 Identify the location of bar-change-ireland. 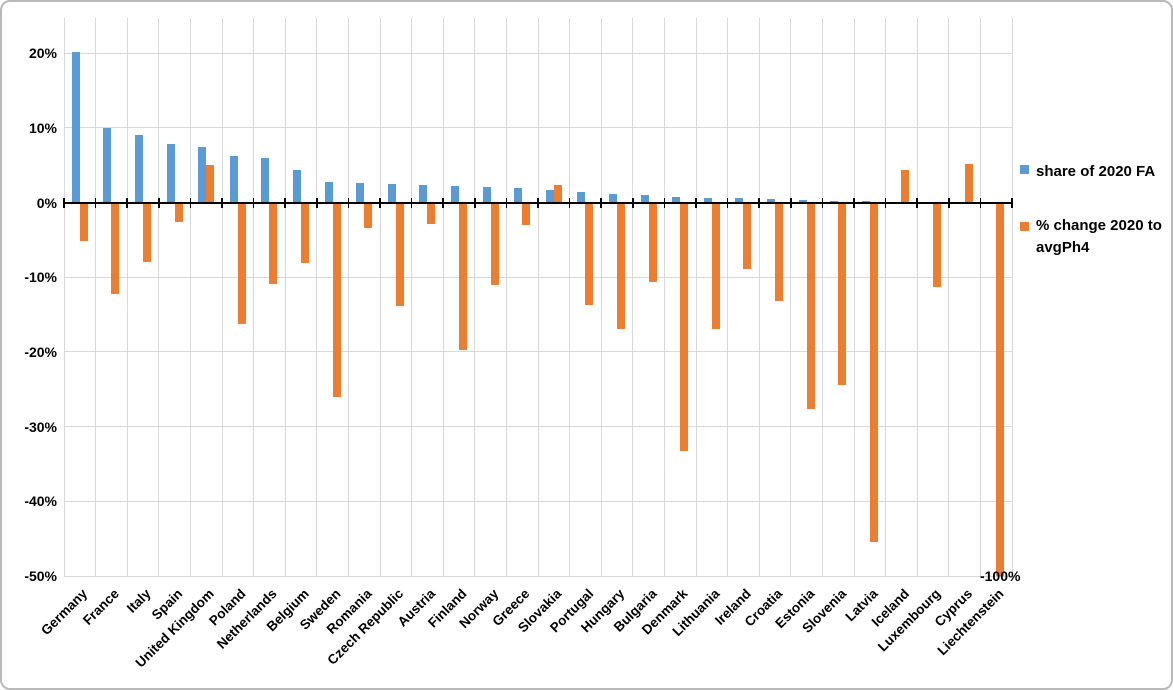
(747, 236).